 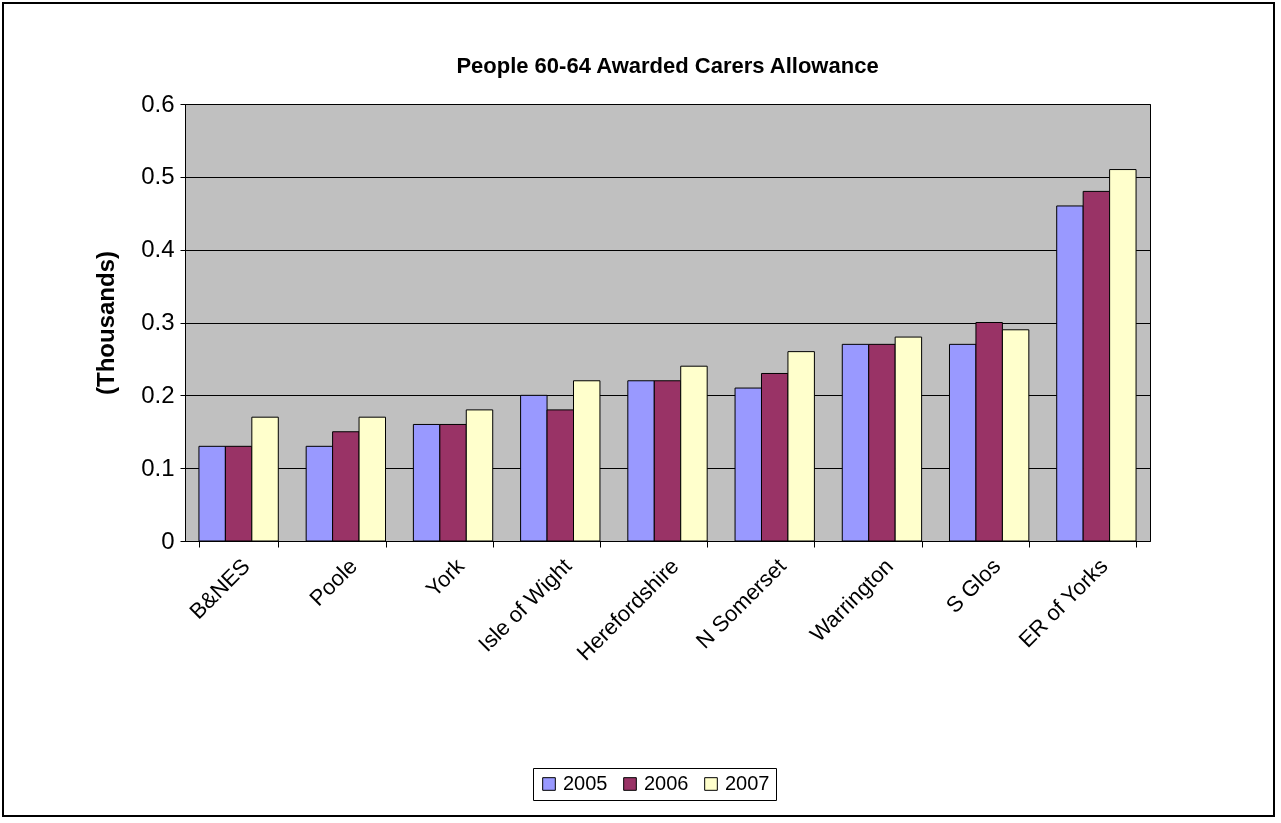 What do you see at coordinates (158, 176) in the screenshot?
I see `y-tick-label: 0.5` at bounding box center [158, 176].